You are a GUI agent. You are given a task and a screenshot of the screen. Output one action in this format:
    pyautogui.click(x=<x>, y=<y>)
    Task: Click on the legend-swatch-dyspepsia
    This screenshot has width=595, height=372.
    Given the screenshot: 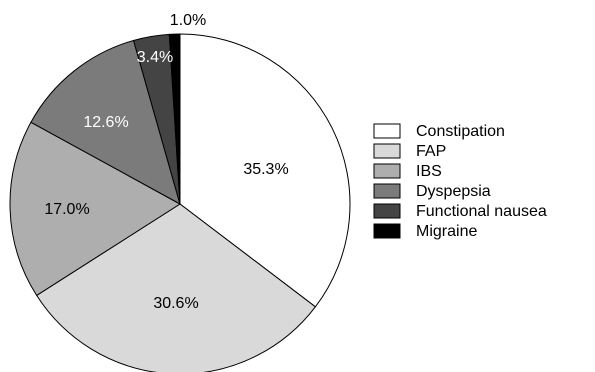 What is the action you would take?
    pyautogui.click(x=387, y=191)
    